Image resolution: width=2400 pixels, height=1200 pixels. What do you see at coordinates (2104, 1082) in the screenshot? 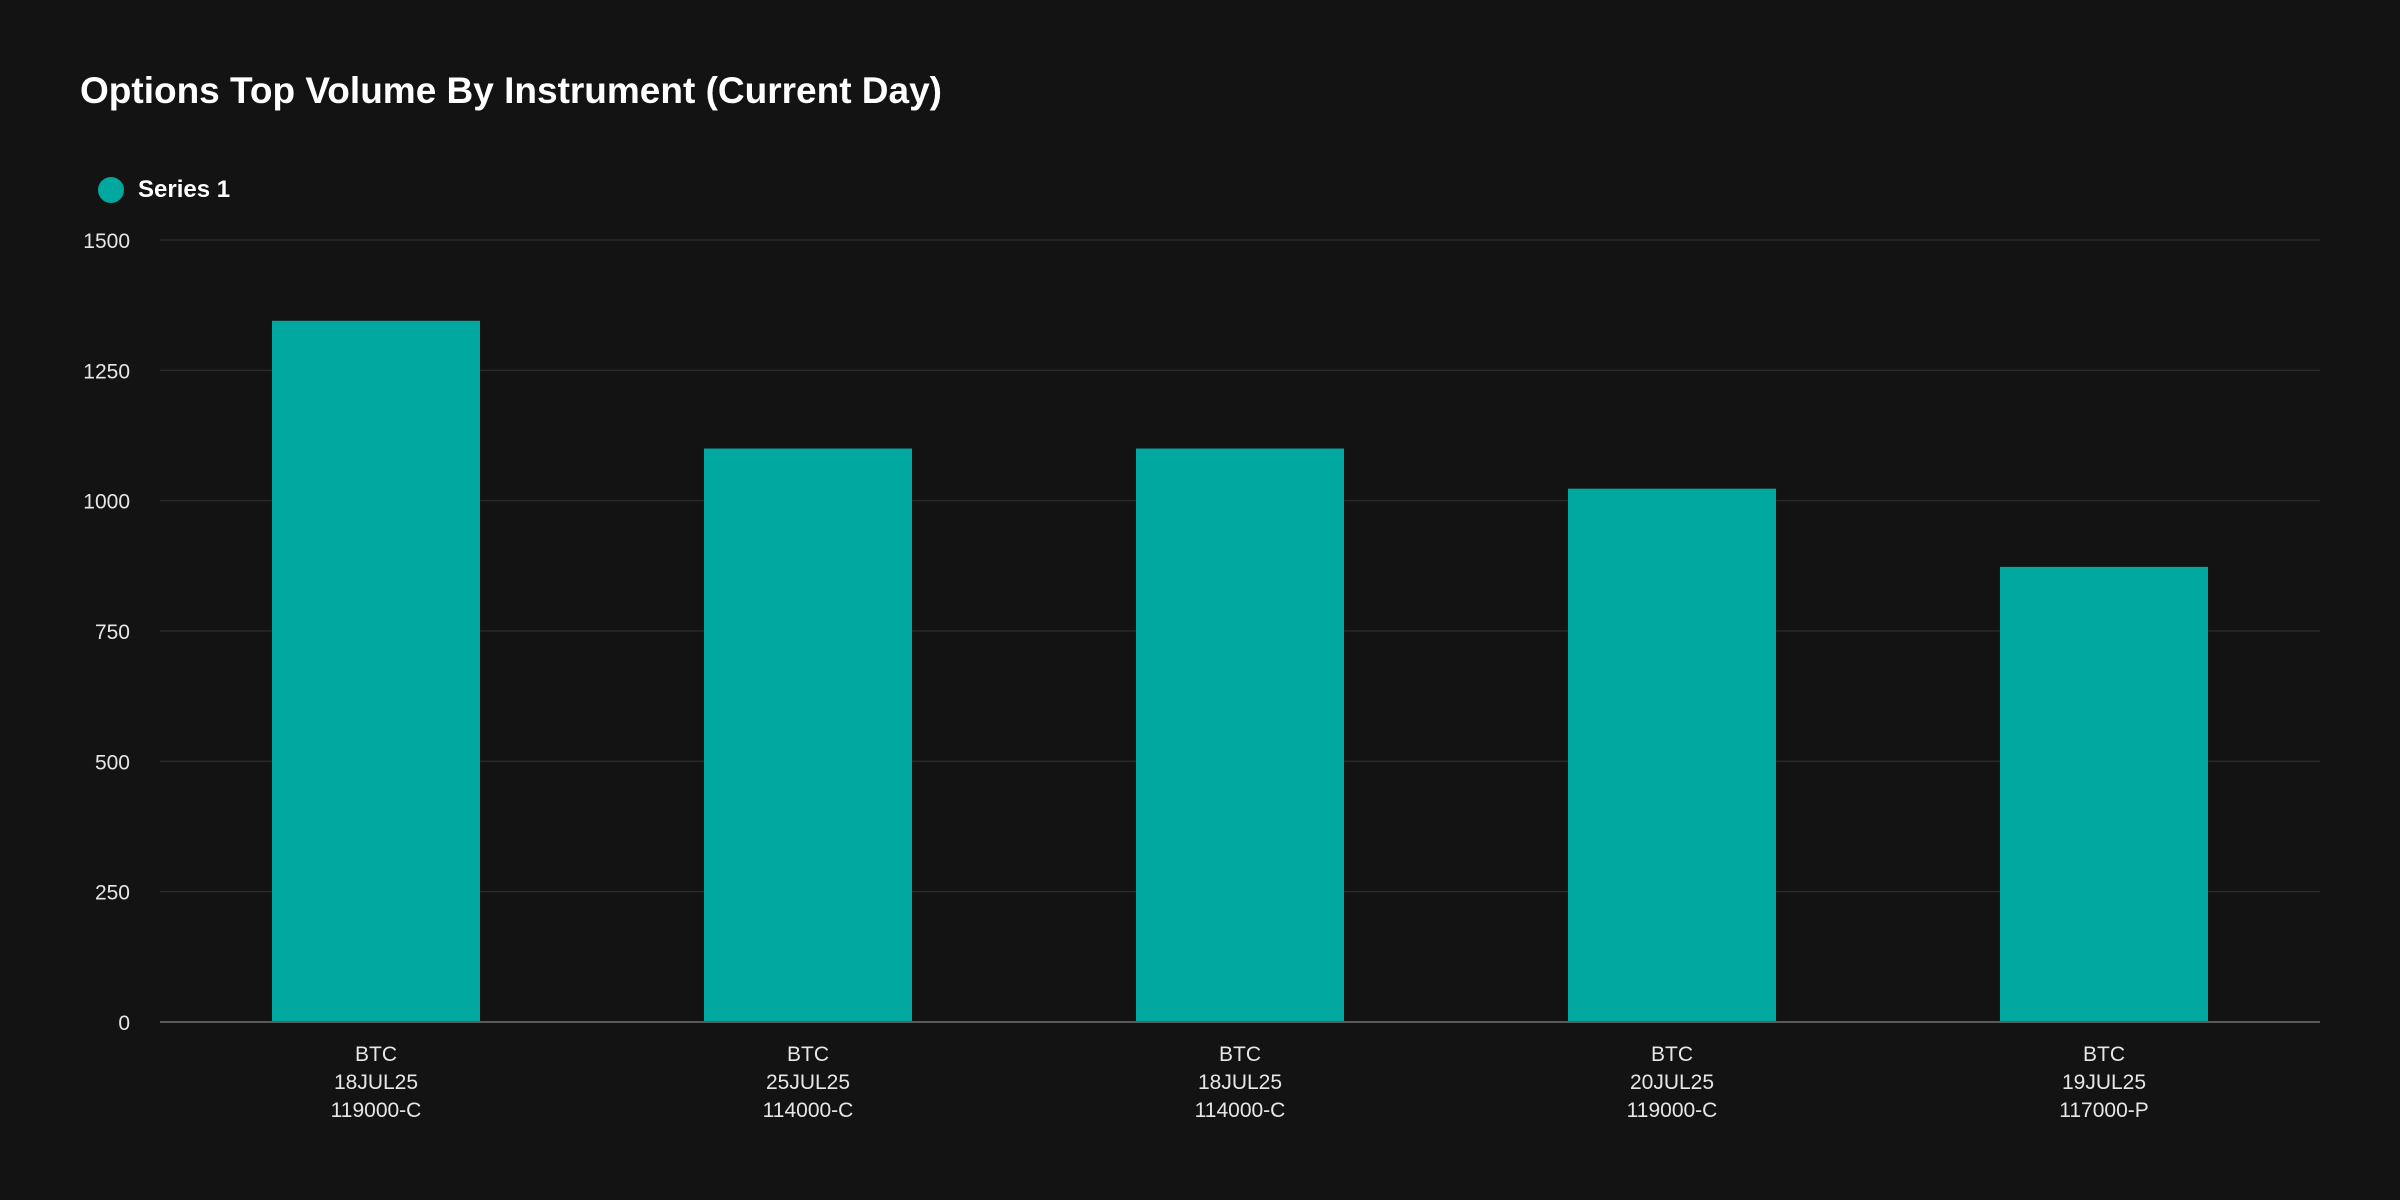
I see `x-tick-label-5: BTC 19JUL25 117000-P` at bounding box center [2104, 1082].